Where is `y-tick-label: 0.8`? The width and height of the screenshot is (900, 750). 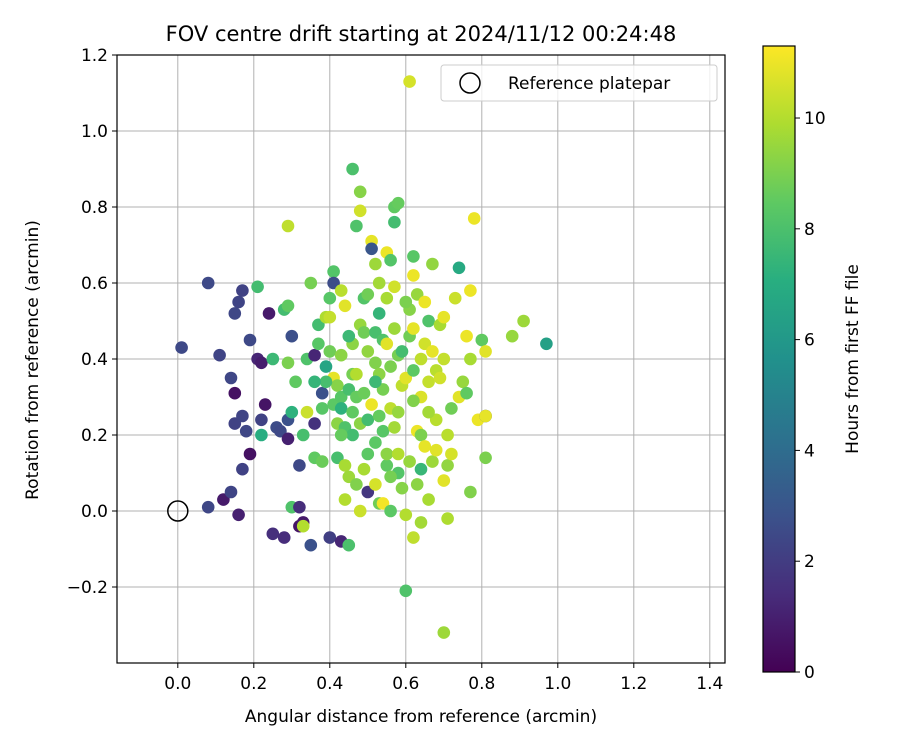 y-tick-label: 0.8 is located at coordinates (94, 208).